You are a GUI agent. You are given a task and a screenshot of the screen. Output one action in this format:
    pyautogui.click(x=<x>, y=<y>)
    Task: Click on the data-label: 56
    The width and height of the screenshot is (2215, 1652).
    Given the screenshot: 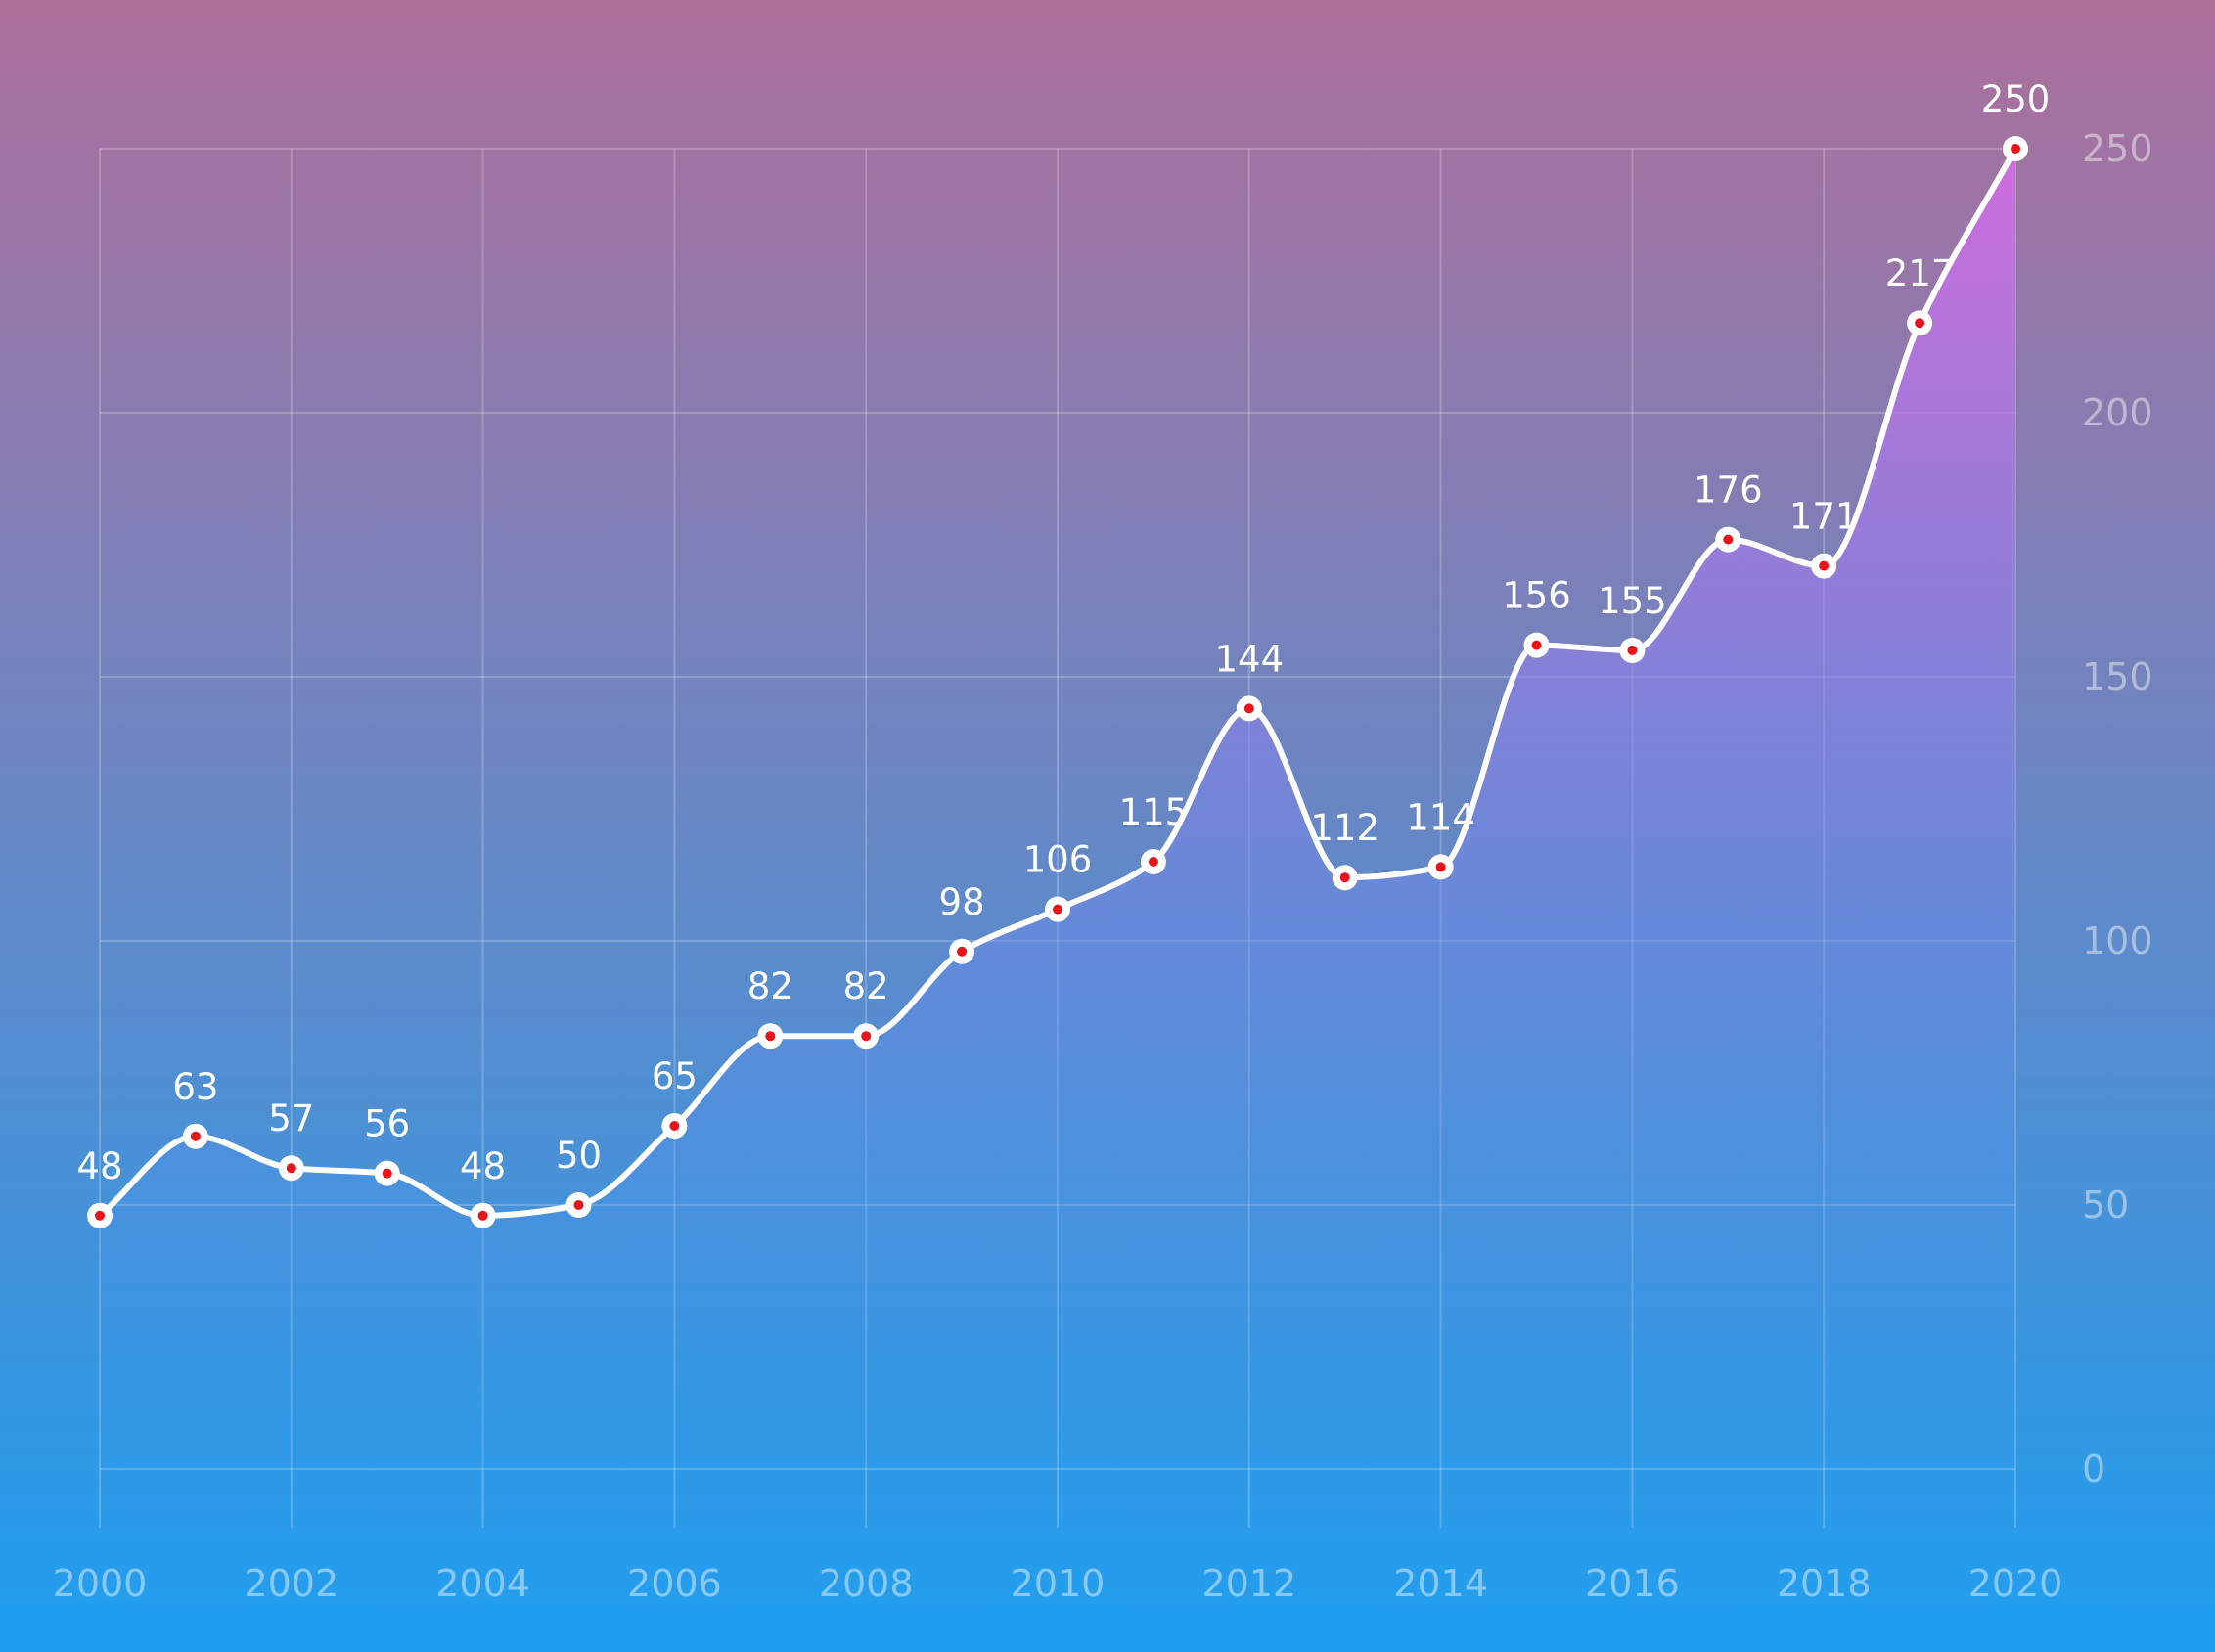 What is the action you would take?
    pyautogui.click(x=387, y=1124)
    